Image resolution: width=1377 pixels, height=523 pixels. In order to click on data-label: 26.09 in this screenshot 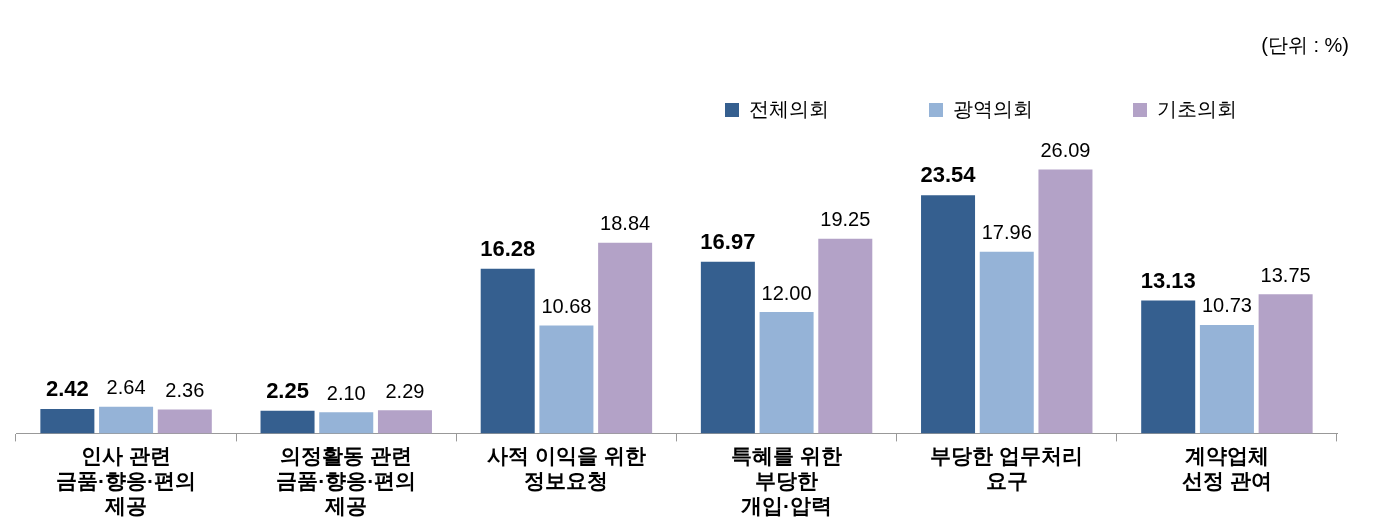, I will do `click(1065, 150)`.